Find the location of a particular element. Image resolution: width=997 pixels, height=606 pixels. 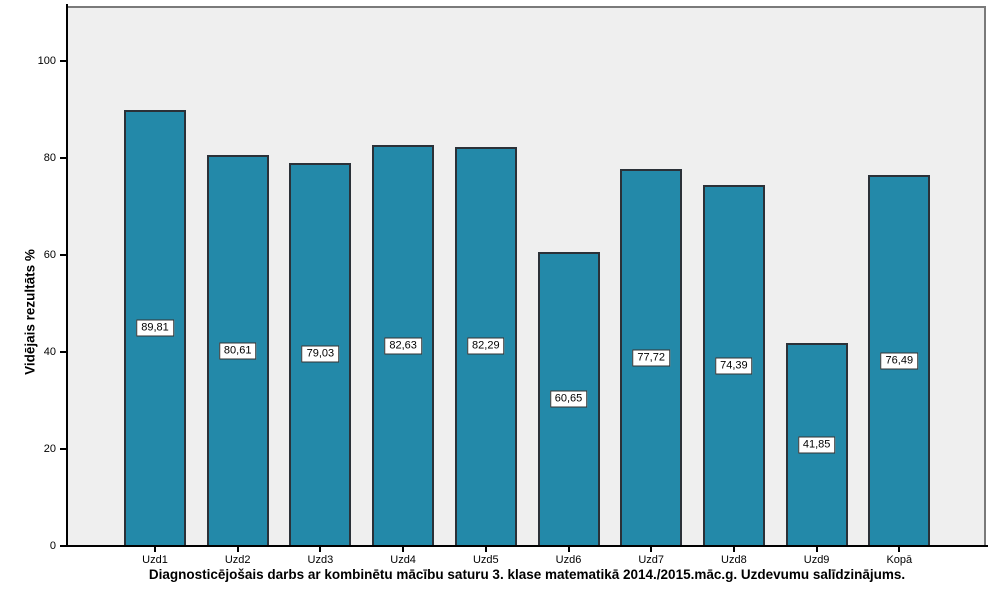

x-tick-label: Uzd2 is located at coordinates (237, 560).